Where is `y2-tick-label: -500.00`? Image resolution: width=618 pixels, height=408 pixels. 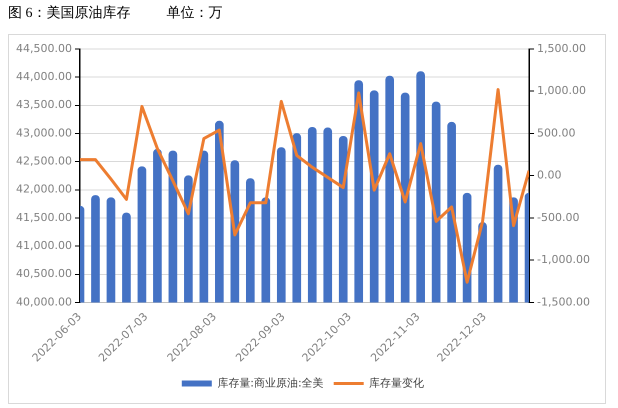 y2-tick-label: -500.00 is located at coordinates (558, 217).